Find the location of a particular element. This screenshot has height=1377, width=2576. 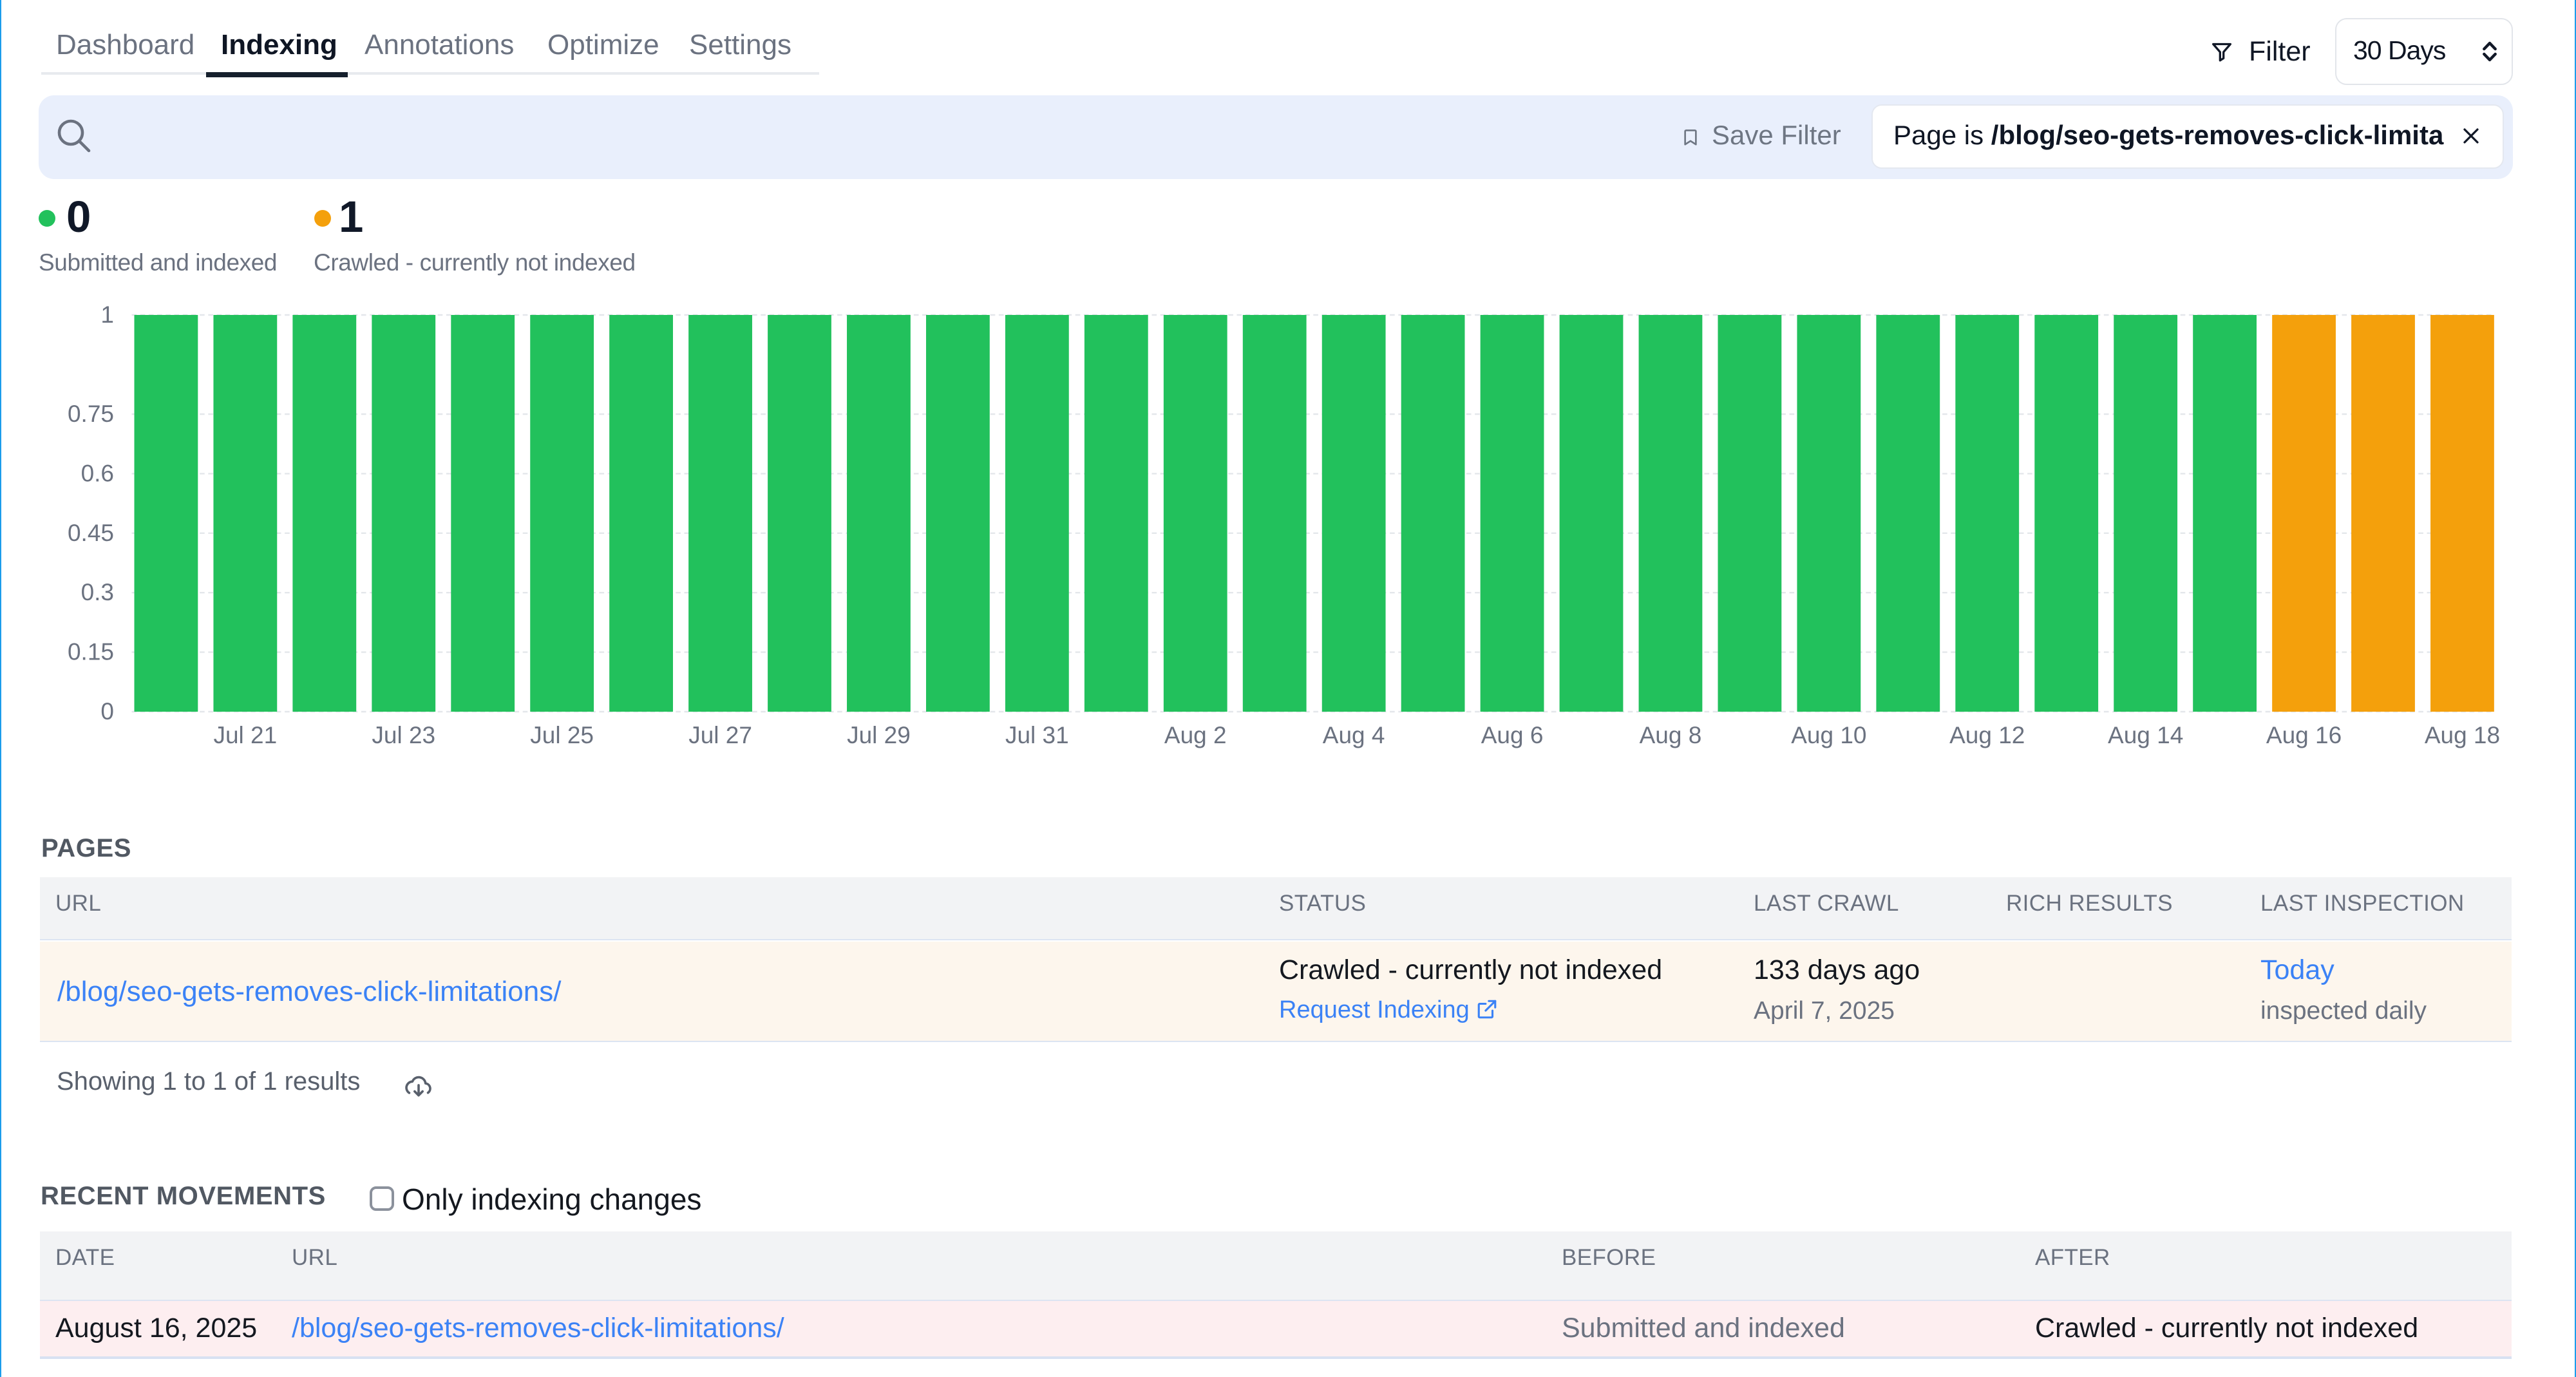

svg-text: Jul 31 is located at coordinates (1037, 735).